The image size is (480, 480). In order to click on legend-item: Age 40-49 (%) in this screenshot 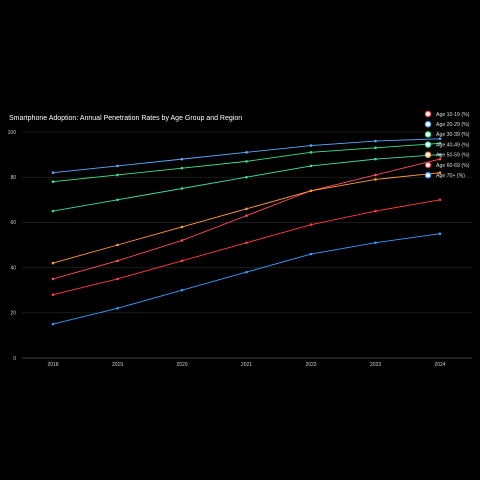, I will do `click(447, 144)`.